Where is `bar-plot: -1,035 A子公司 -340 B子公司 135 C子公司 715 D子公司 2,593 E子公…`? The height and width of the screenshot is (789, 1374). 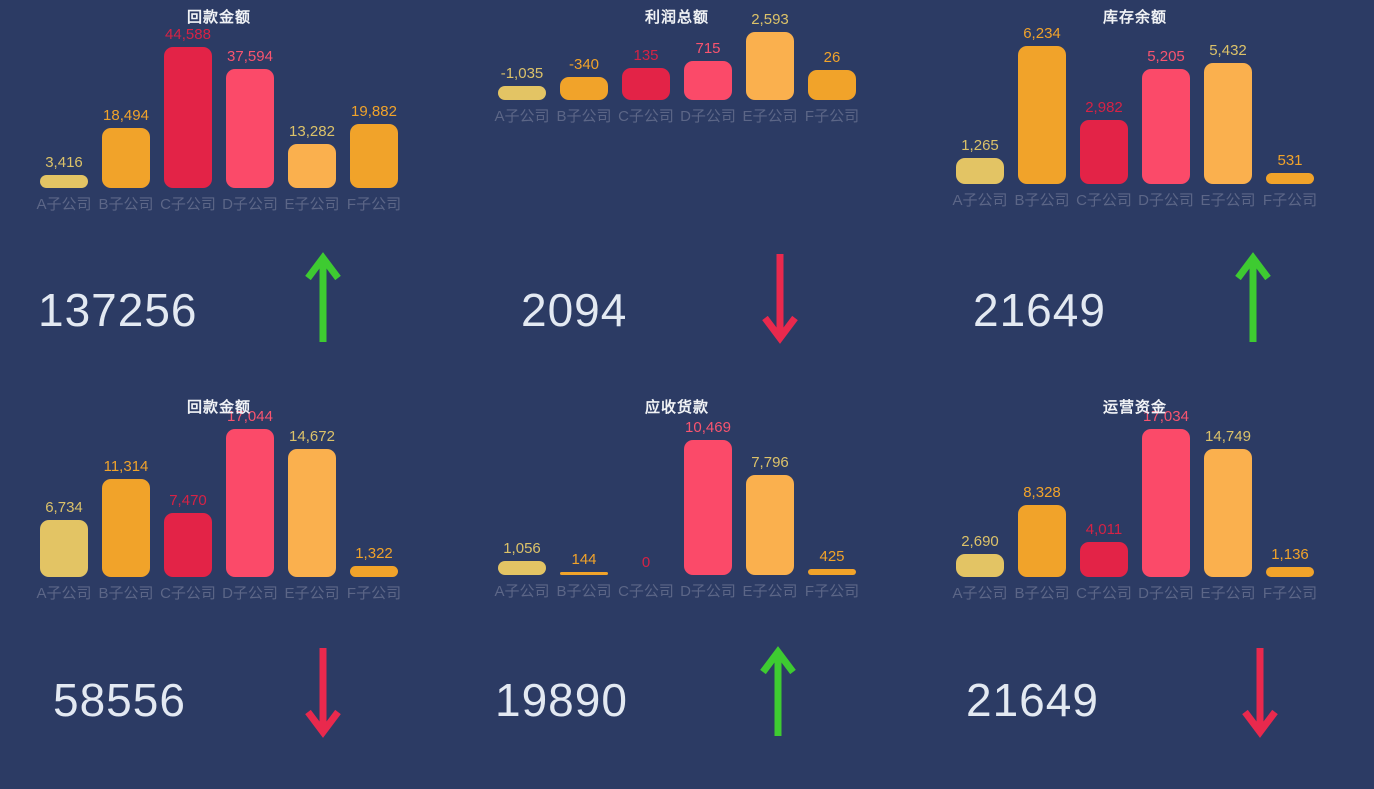 bar-plot: -1,035 A子公司 -340 B子公司 135 C子公司 715 D子公司 2,593 E子公… is located at coordinates (687, 115).